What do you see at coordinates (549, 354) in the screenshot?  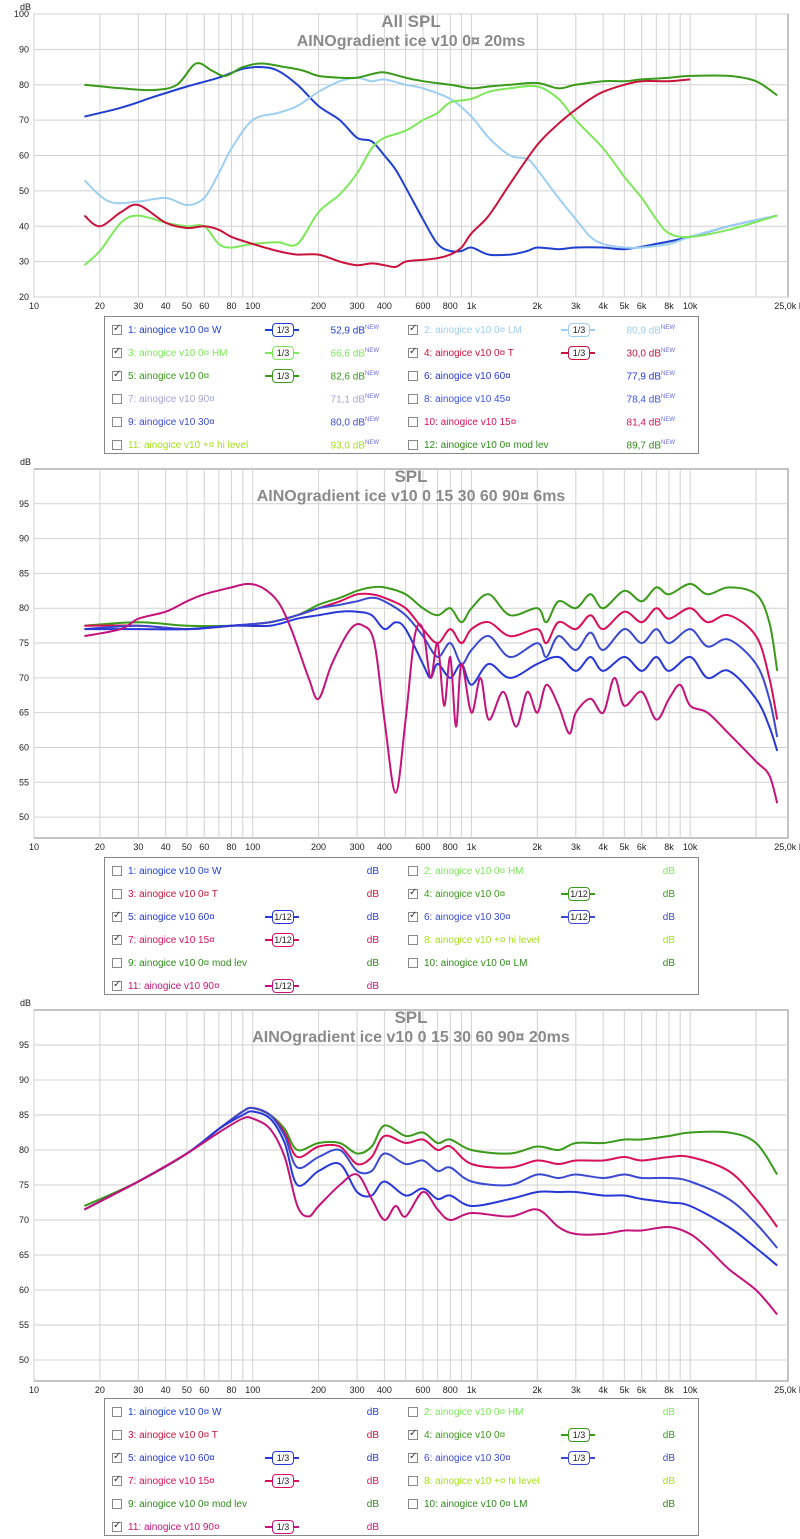 I see `legend-item: 4: ainogice v10 0¤ T 1/3 30,0 dBNEW` at bounding box center [549, 354].